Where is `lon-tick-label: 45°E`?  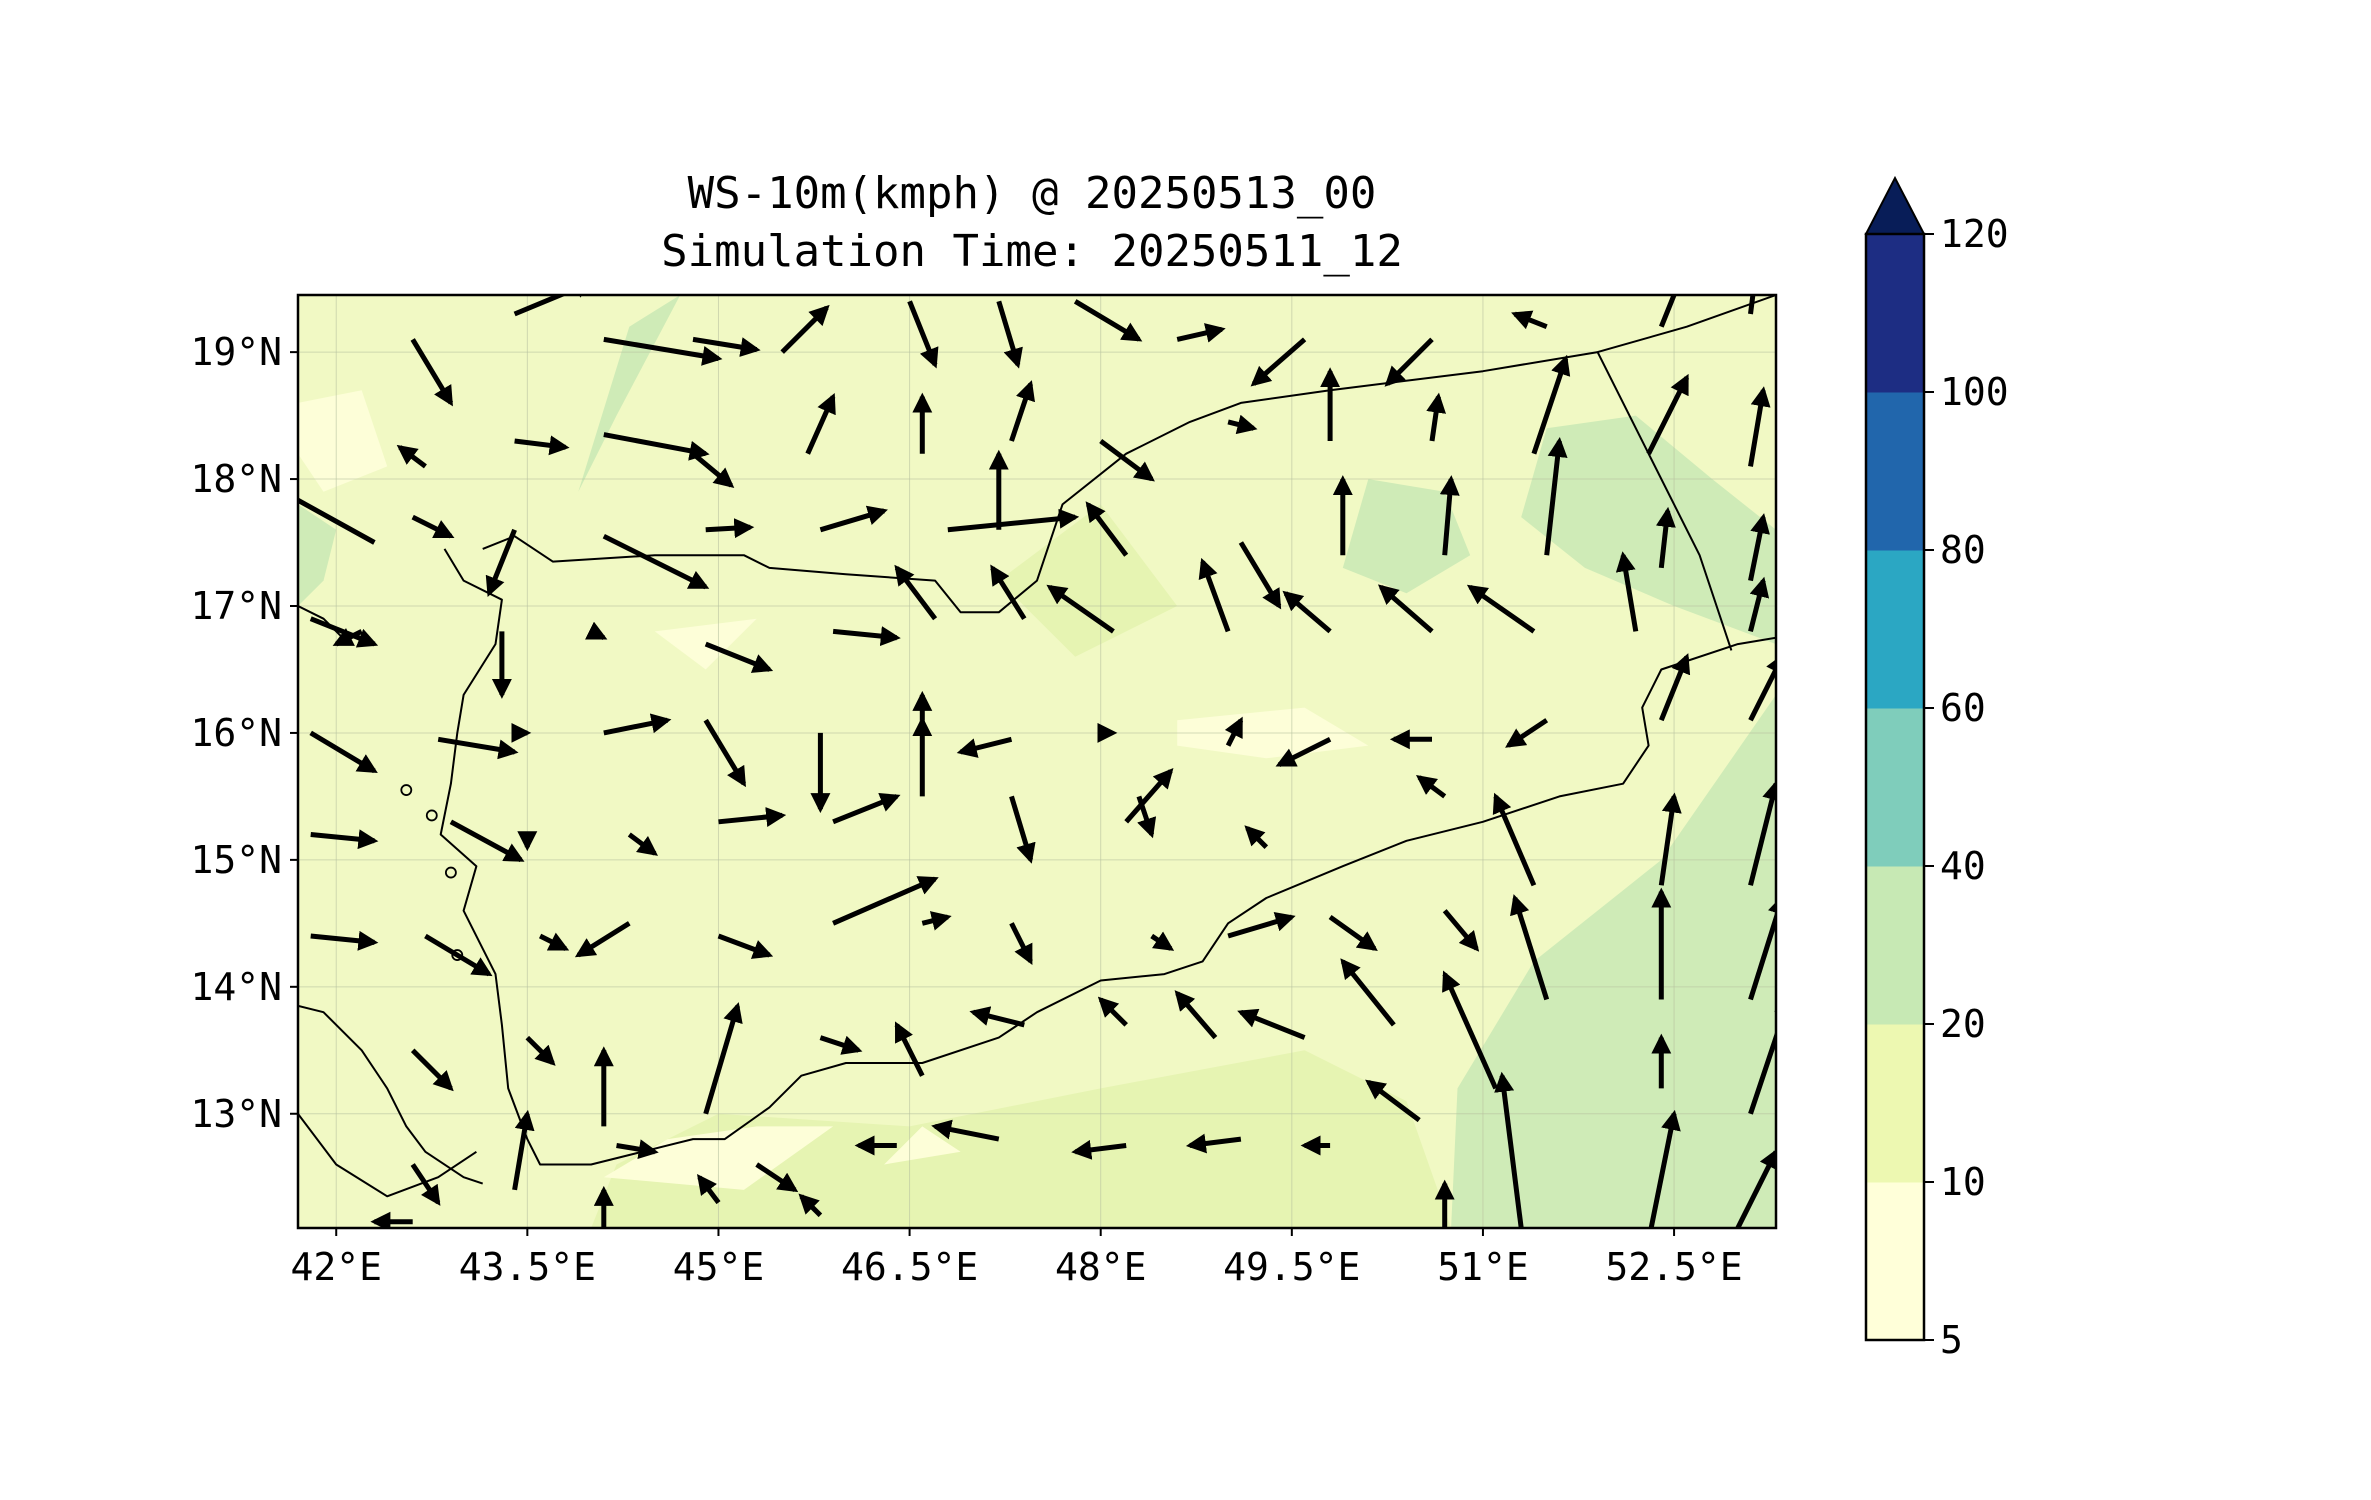 lon-tick-label: 45°E is located at coordinates (719, 1267).